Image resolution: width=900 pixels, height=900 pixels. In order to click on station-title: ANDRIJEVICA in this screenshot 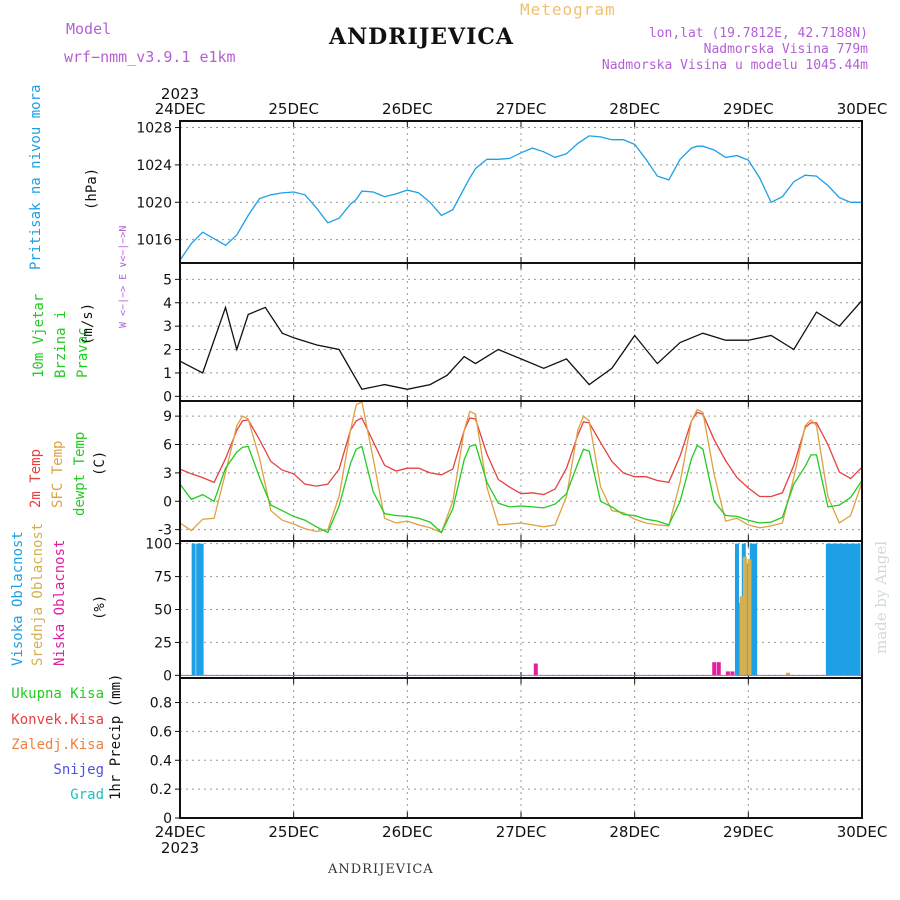, I will do `click(421, 37)`.